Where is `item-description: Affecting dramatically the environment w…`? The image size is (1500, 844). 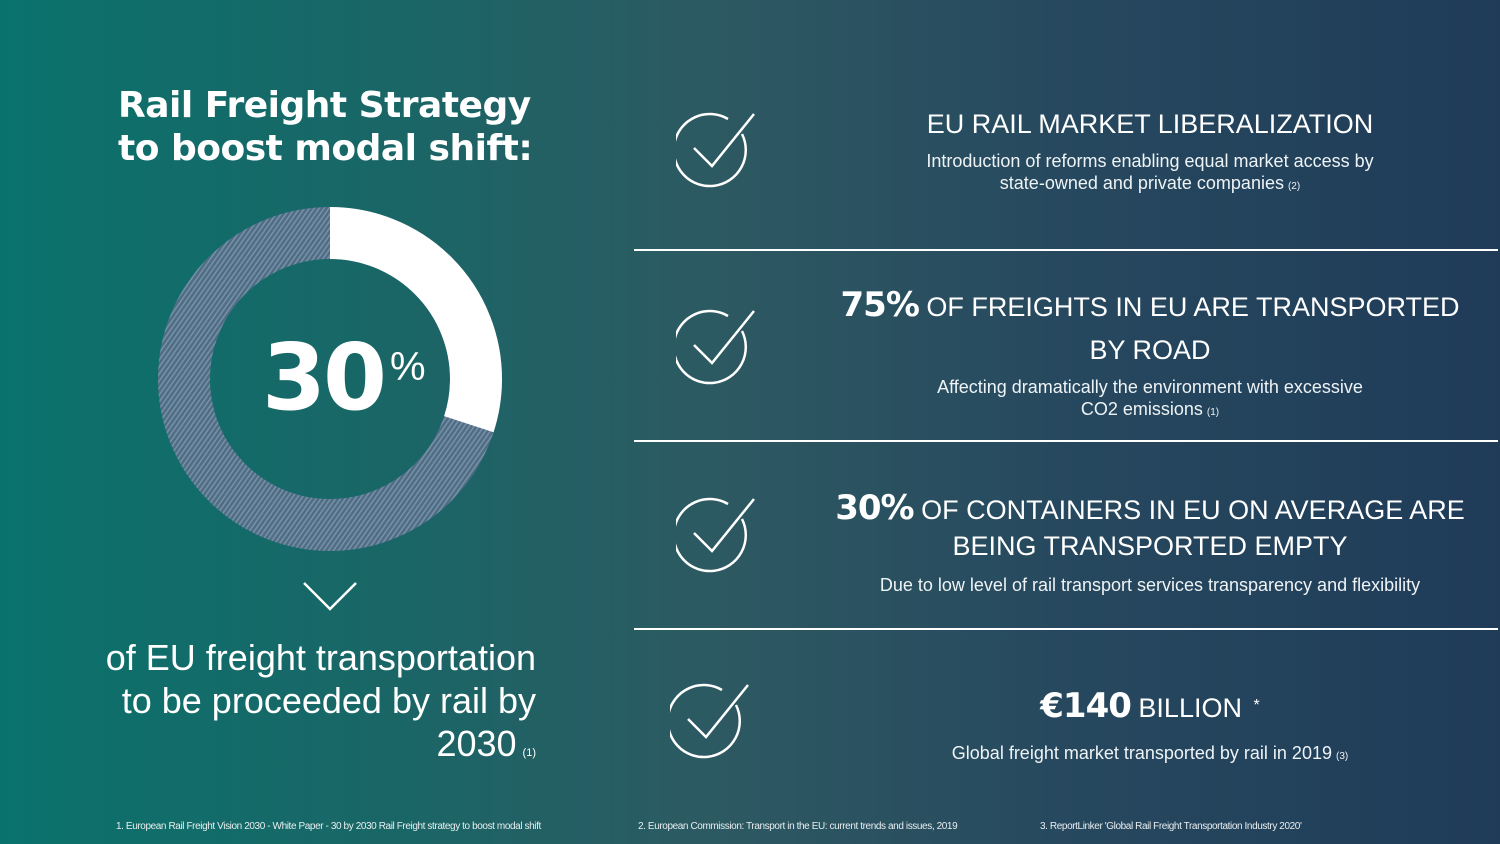 item-description: Affecting dramatically the environment w… is located at coordinates (1150, 400).